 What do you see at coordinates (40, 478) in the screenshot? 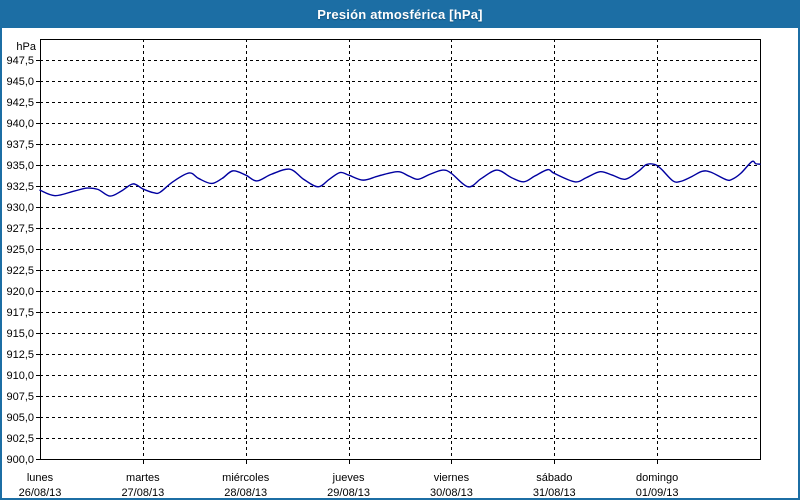
I see `x-axis-weekday-label: lunes` at bounding box center [40, 478].